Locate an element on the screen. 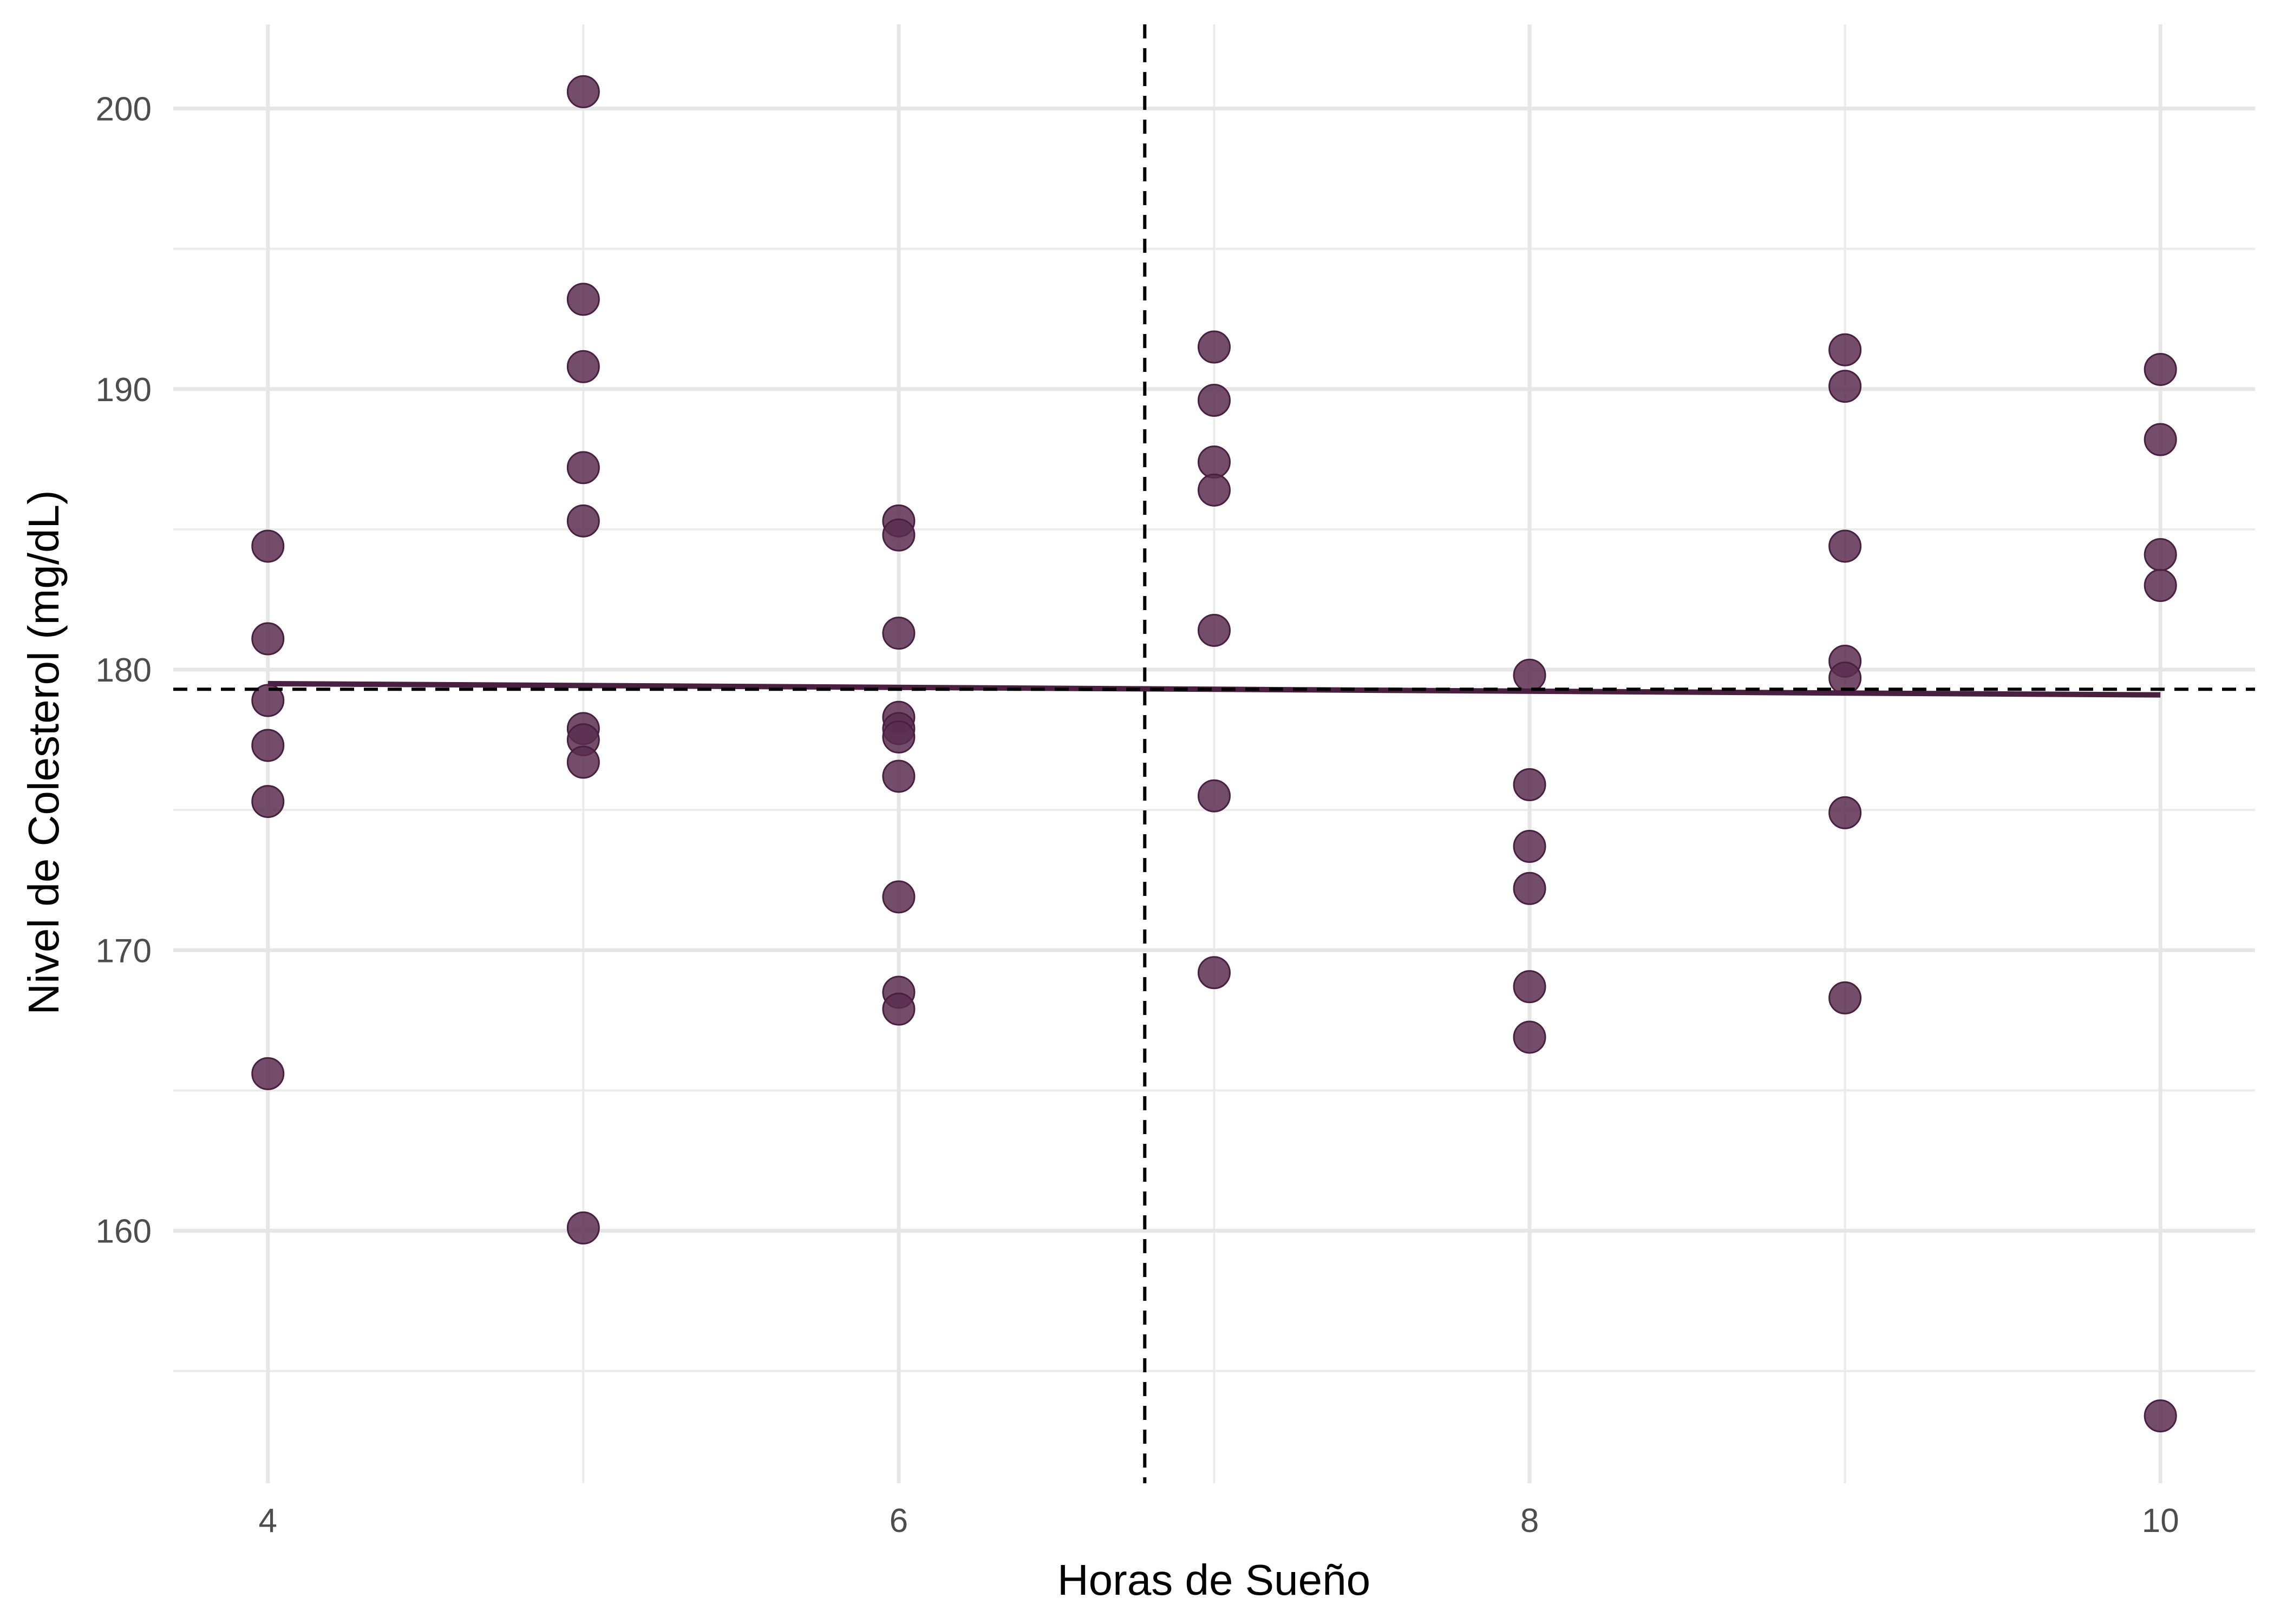 The width and height of the screenshot is (2274, 1624). y-tick-label: 200 is located at coordinates (124, 109).